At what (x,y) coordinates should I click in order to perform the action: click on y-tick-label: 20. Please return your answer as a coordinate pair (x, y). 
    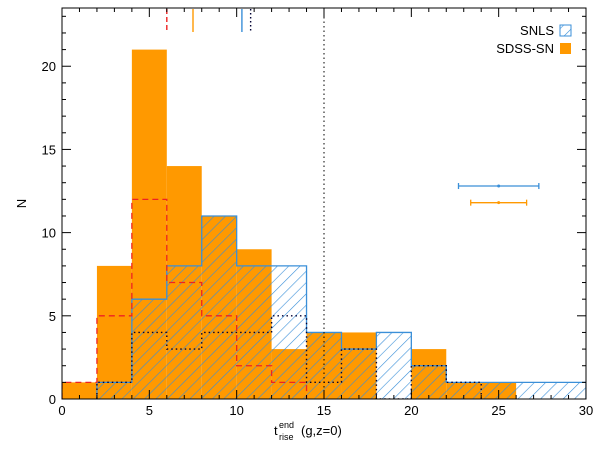
    Looking at the image, I should click on (49, 66).